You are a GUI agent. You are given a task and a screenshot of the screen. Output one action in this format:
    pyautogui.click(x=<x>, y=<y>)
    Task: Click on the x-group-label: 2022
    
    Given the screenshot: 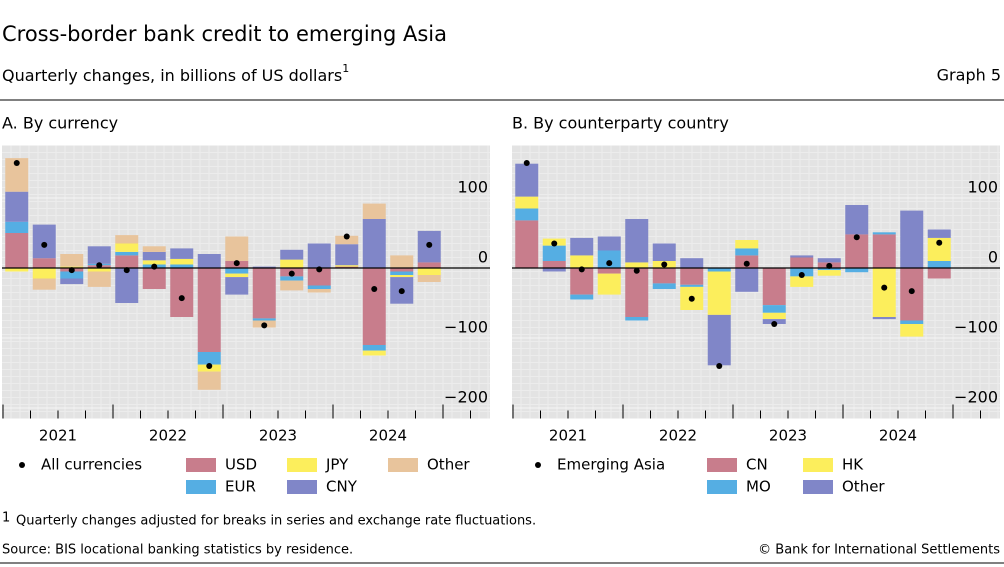 What is the action you would take?
    pyautogui.click(x=168, y=436)
    